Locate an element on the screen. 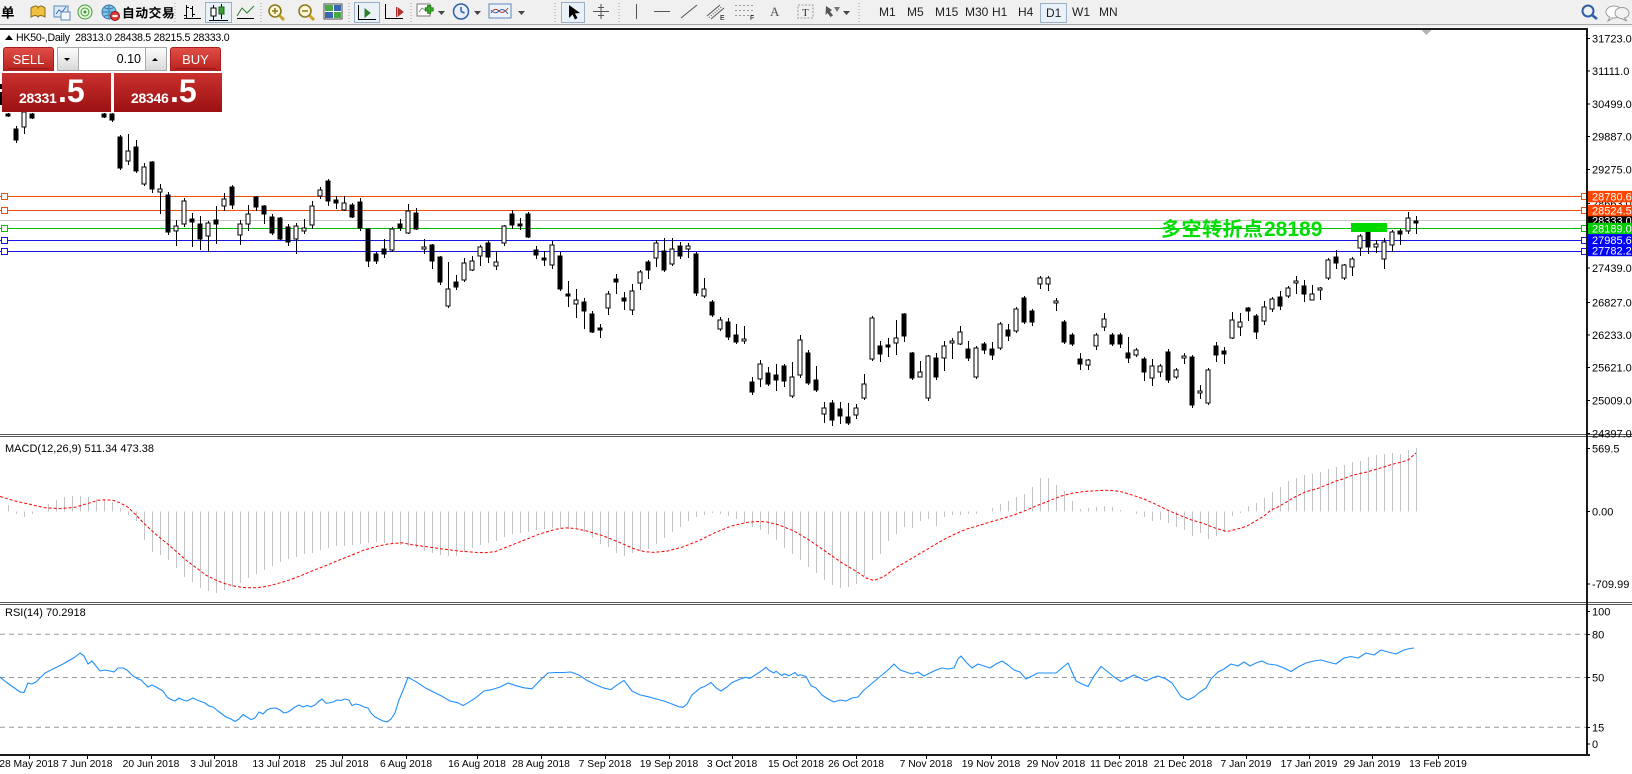  svg-text: 16 Aug 2018 is located at coordinates (477, 764).